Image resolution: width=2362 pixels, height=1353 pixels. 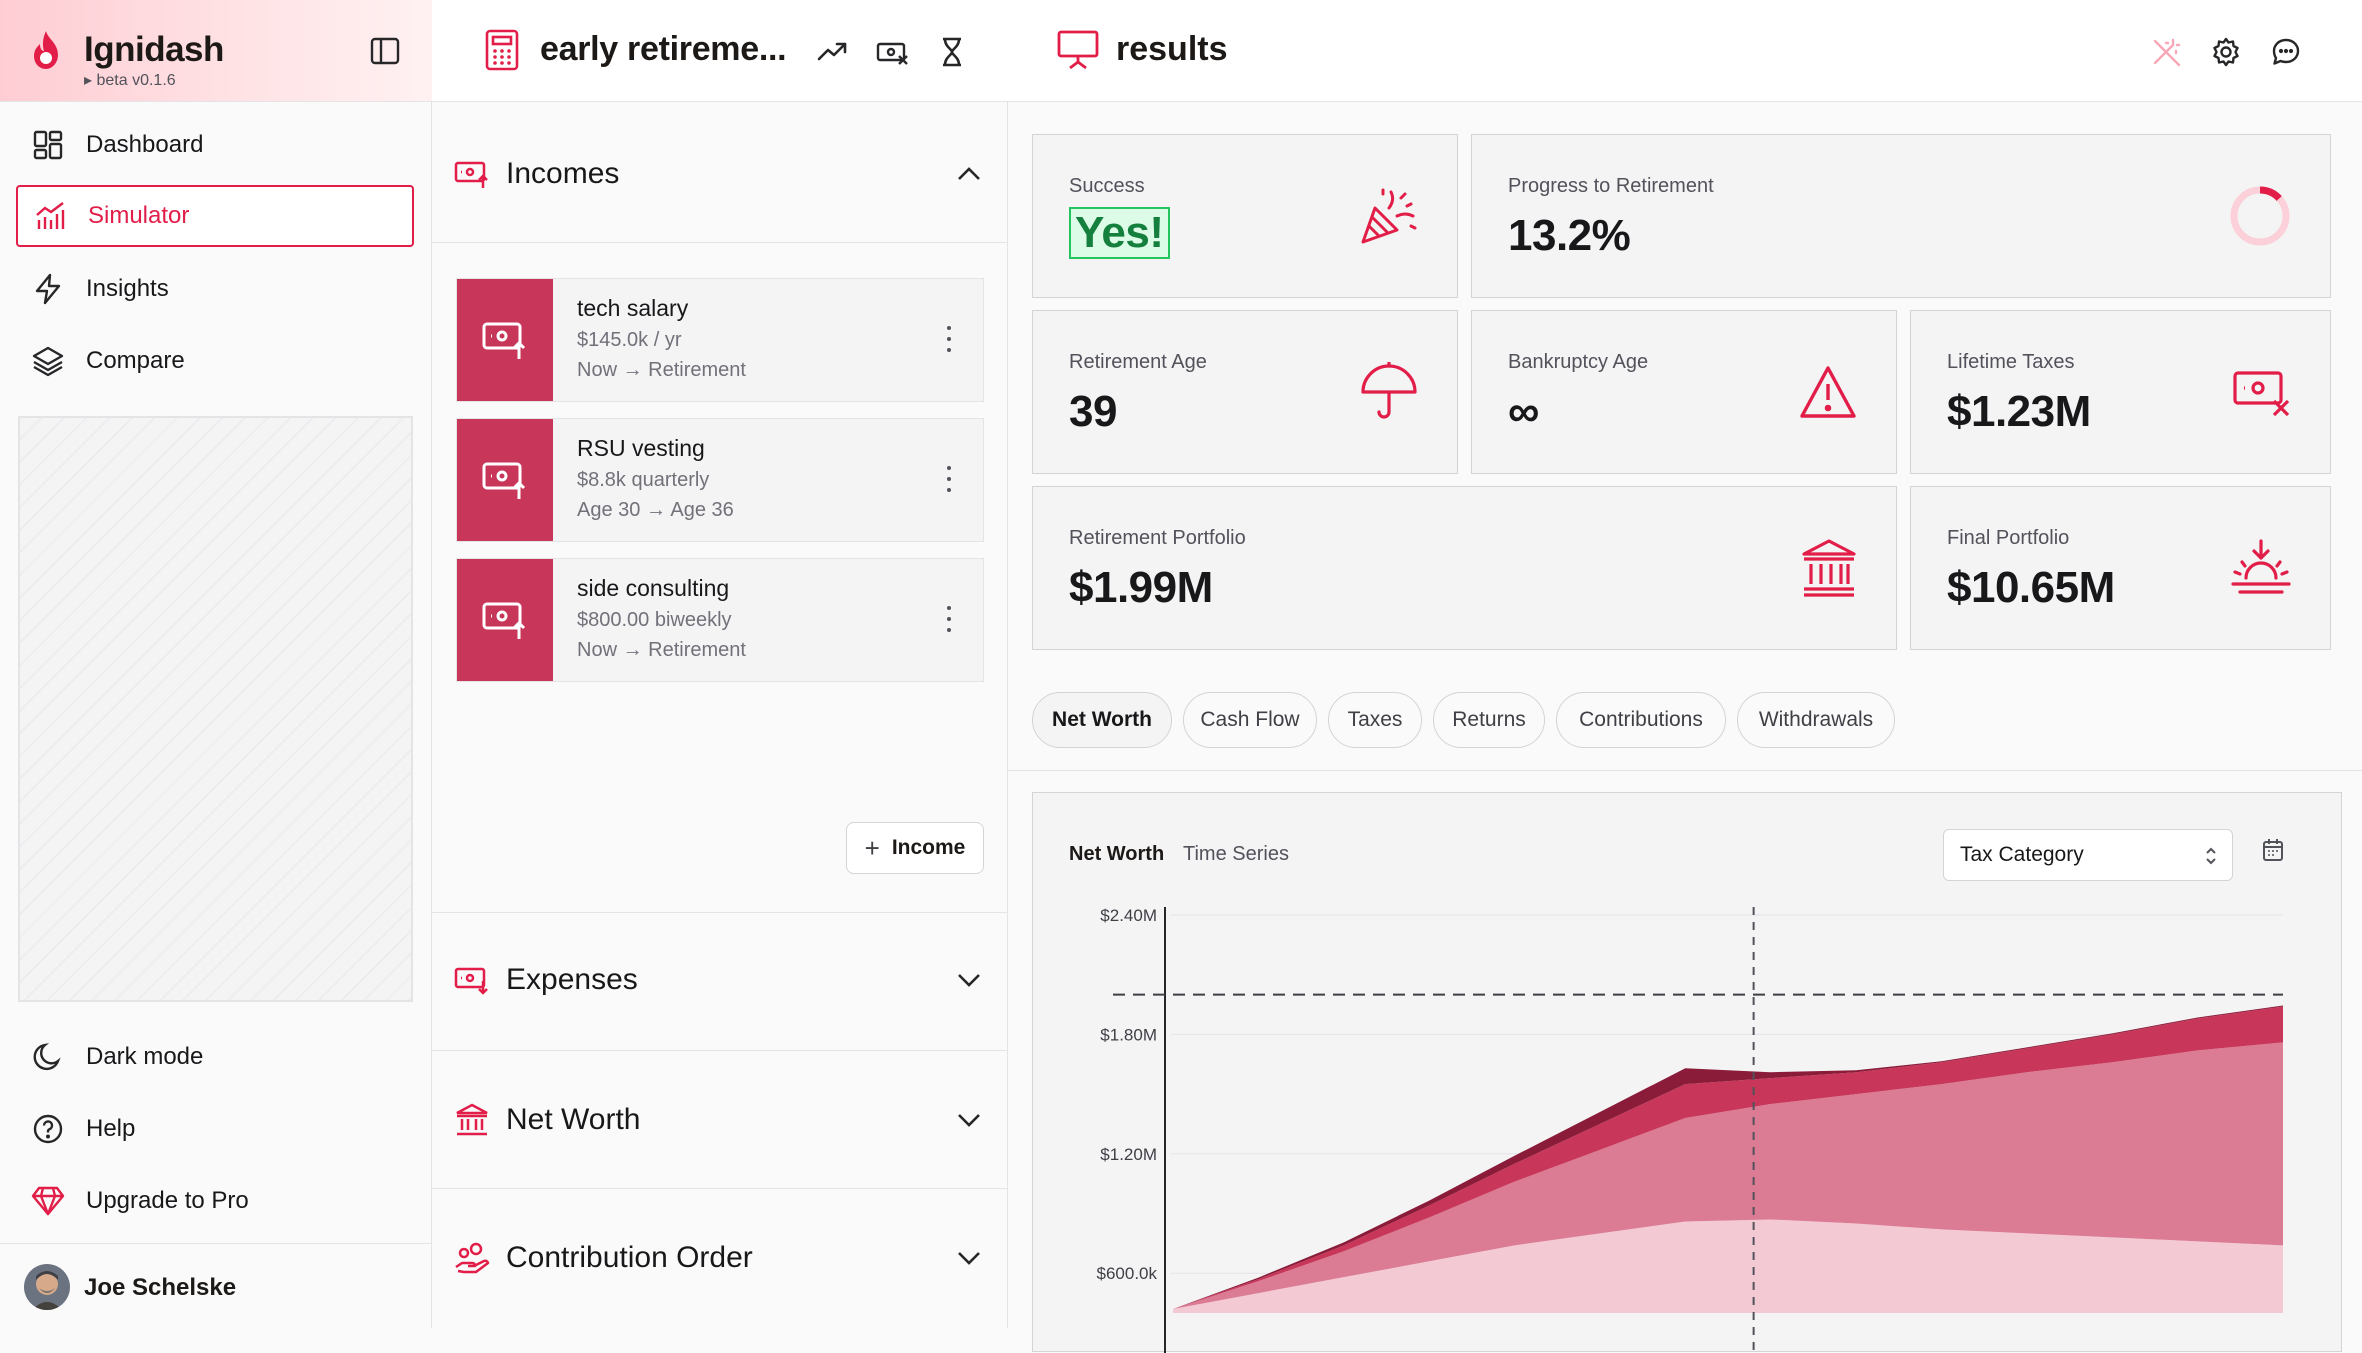 What do you see at coordinates (1828, 392) in the screenshot?
I see `warning-triangle-icon` at bounding box center [1828, 392].